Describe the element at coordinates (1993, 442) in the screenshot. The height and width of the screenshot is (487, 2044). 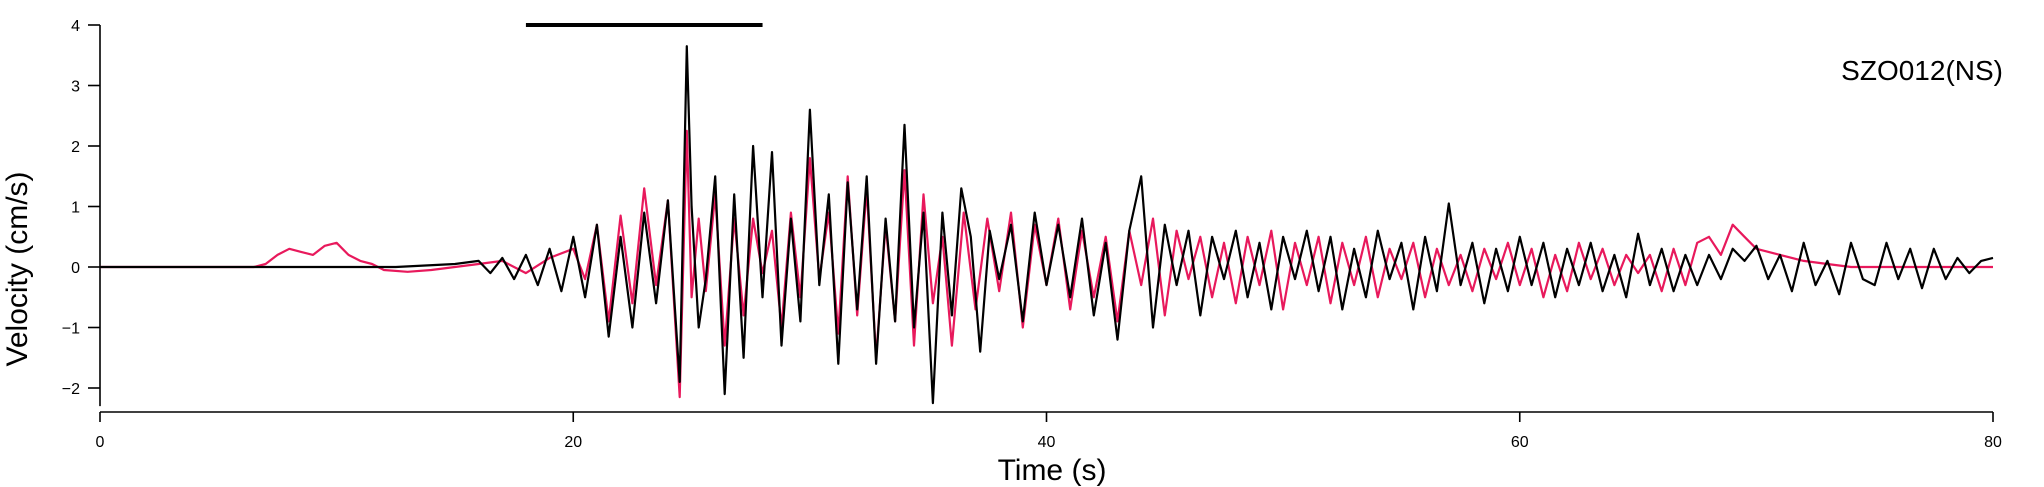
I see `x-tick-label: 80` at that location.